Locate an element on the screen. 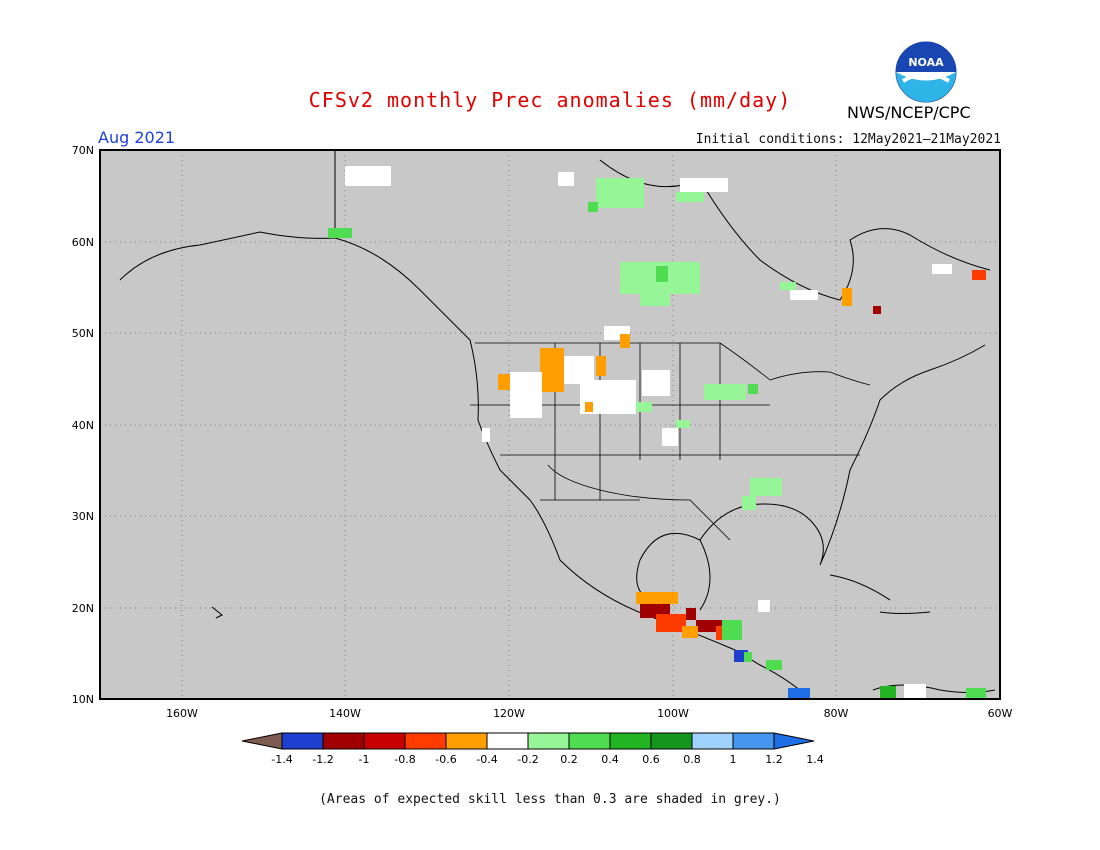 Image resolution: width=1100 pixels, height=850 pixels. legend-label: 0.8 is located at coordinates (692, 759).